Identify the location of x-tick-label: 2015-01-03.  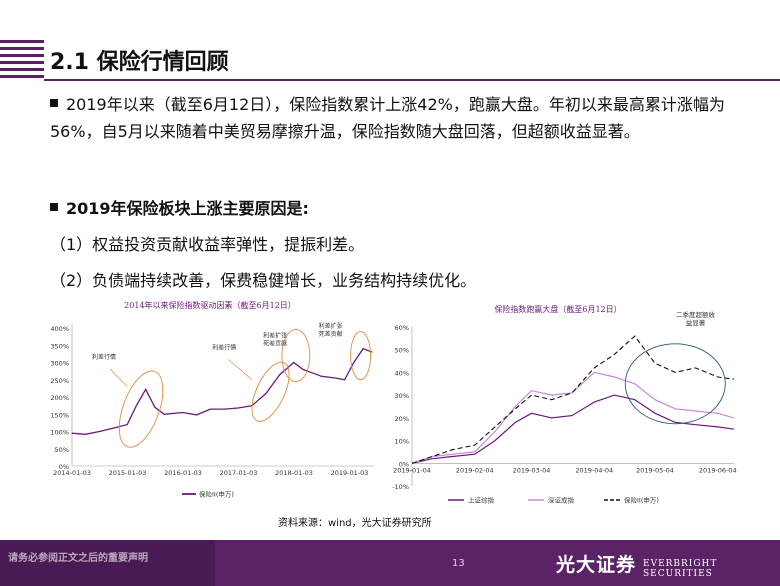
(128, 473).